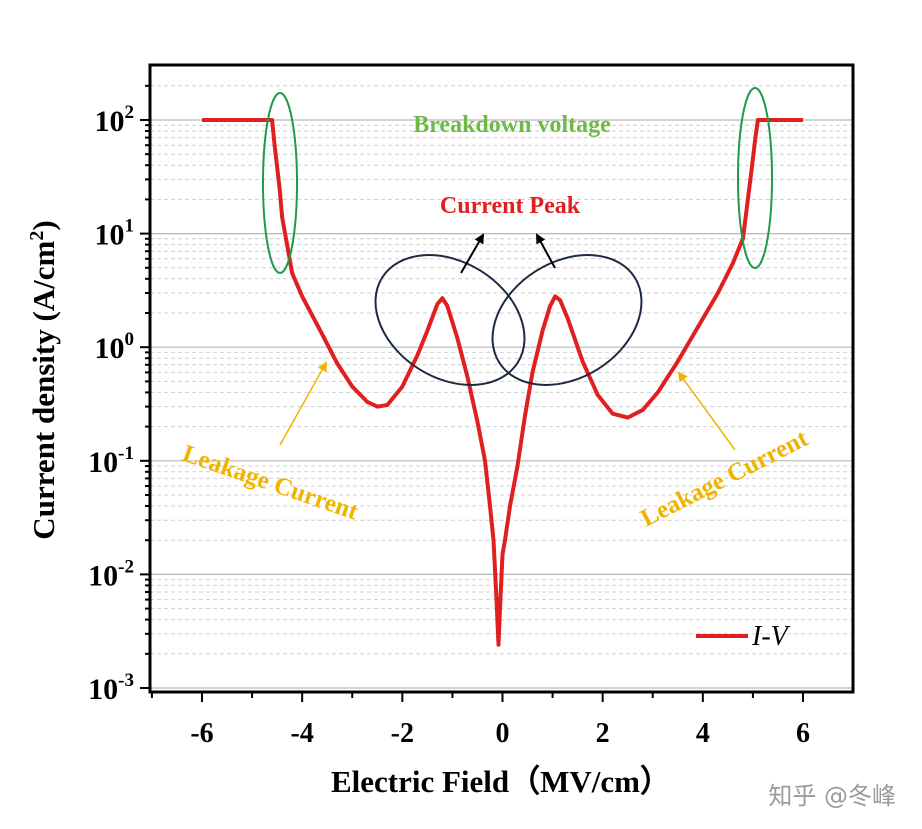  What do you see at coordinates (111, 574) in the screenshot?
I see `y-tick-label: 10⁻²` at bounding box center [111, 574].